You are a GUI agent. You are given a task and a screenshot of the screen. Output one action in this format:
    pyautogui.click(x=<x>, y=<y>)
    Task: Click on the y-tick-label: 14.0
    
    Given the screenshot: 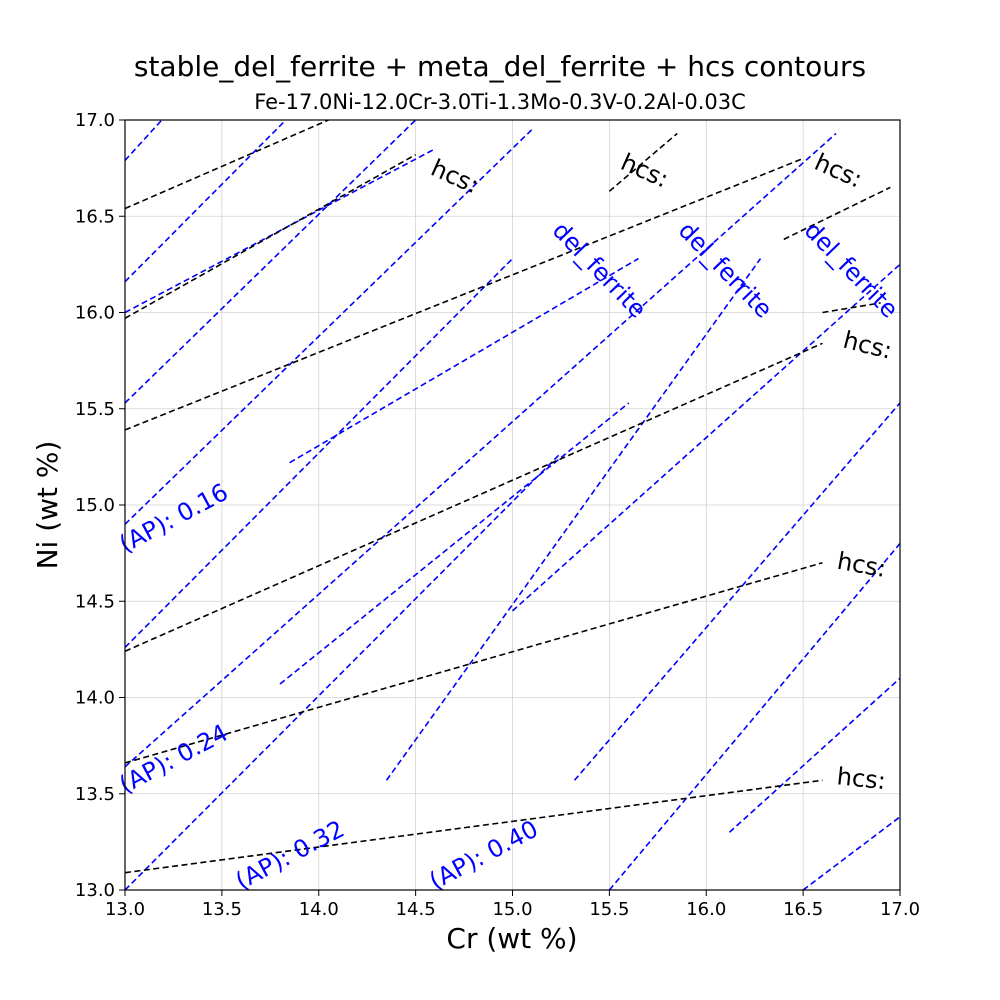 What is the action you would take?
    pyautogui.click(x=95, y=698)
    